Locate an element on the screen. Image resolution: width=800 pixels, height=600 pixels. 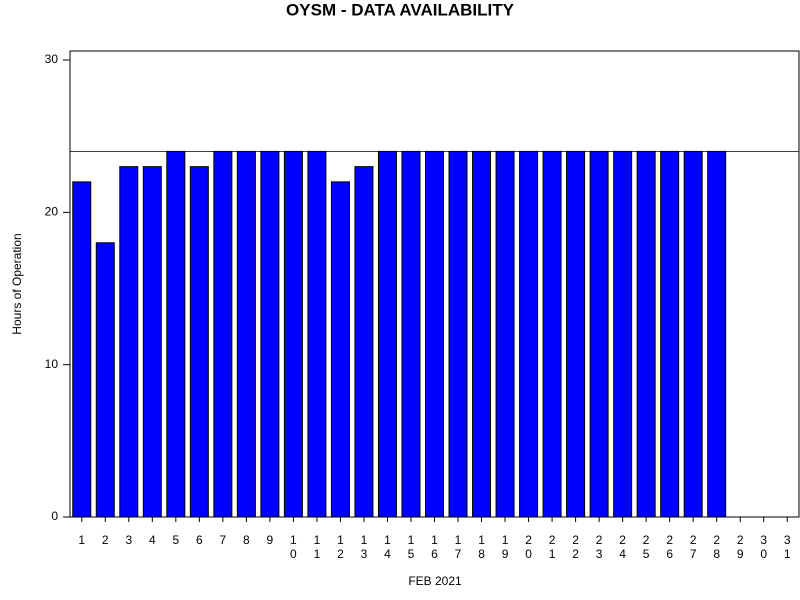
x-tick-label: 5 is located at coordinates (175, 540).